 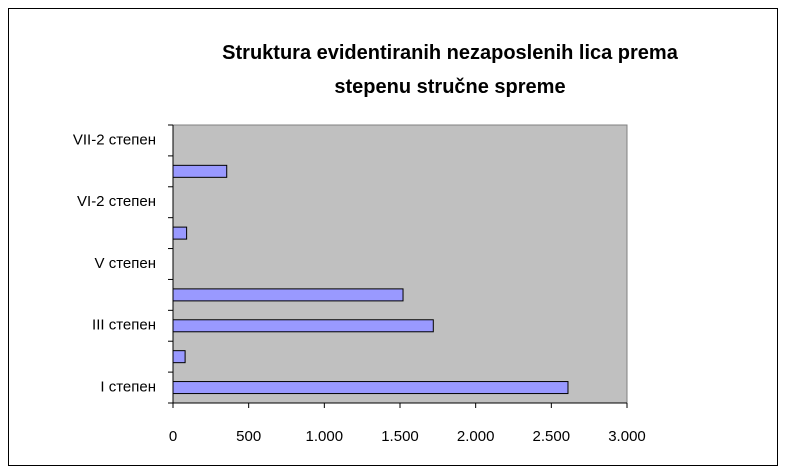 What do you see at coordinates (116, 201) in the screenshot?
I see `y-tick-label: VI-2 степен` at bounding box center [116, 201].